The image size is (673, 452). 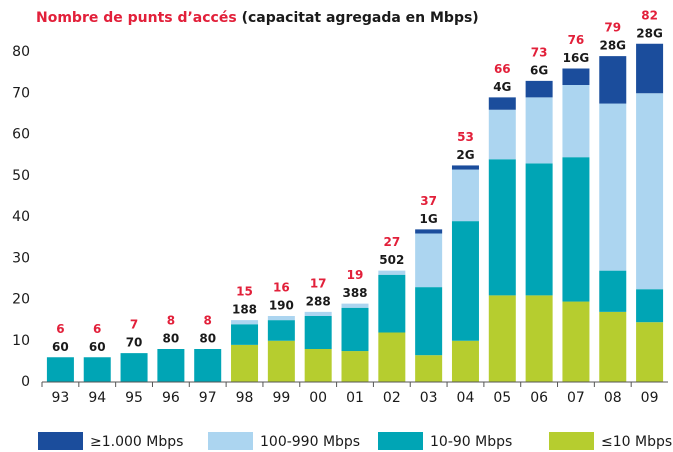 What do you see at coordinates (244, 292) in the screenshot?
I see `total-label: 15` at bounding box center [244, 292].